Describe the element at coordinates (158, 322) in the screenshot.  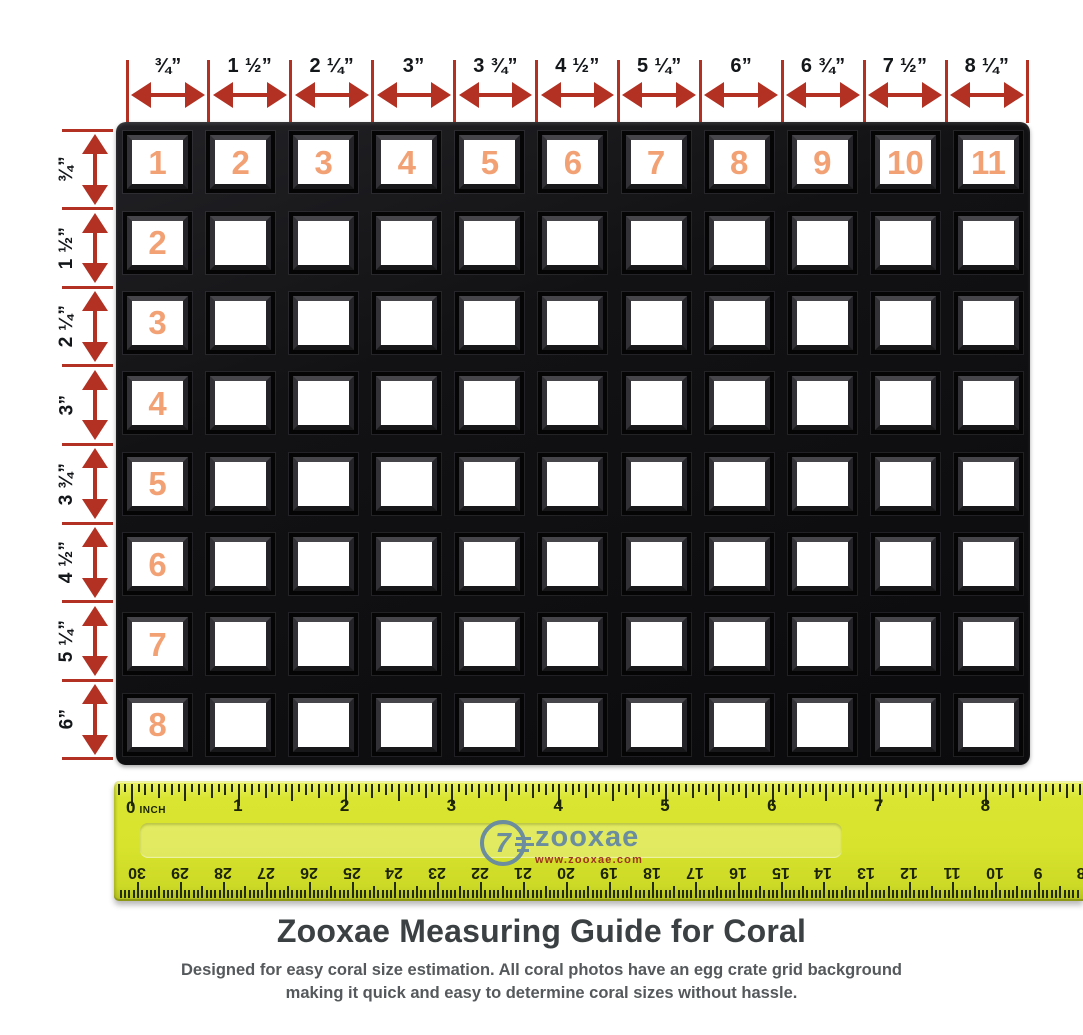
I see `grid-cell-opening: 3` at that location.